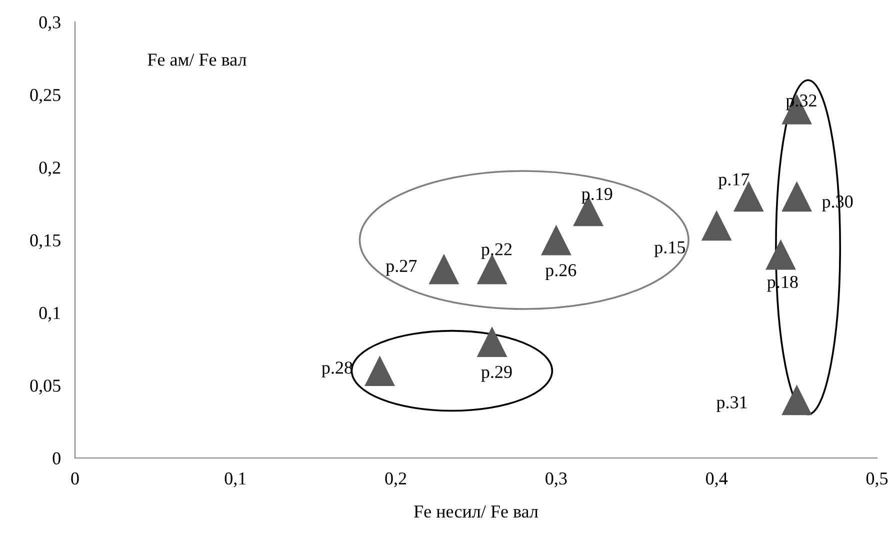 The image size is (890, 535). Describe the element at coordinates (496, 251) in the screenshot. I see `annotation: р.22` at that location.